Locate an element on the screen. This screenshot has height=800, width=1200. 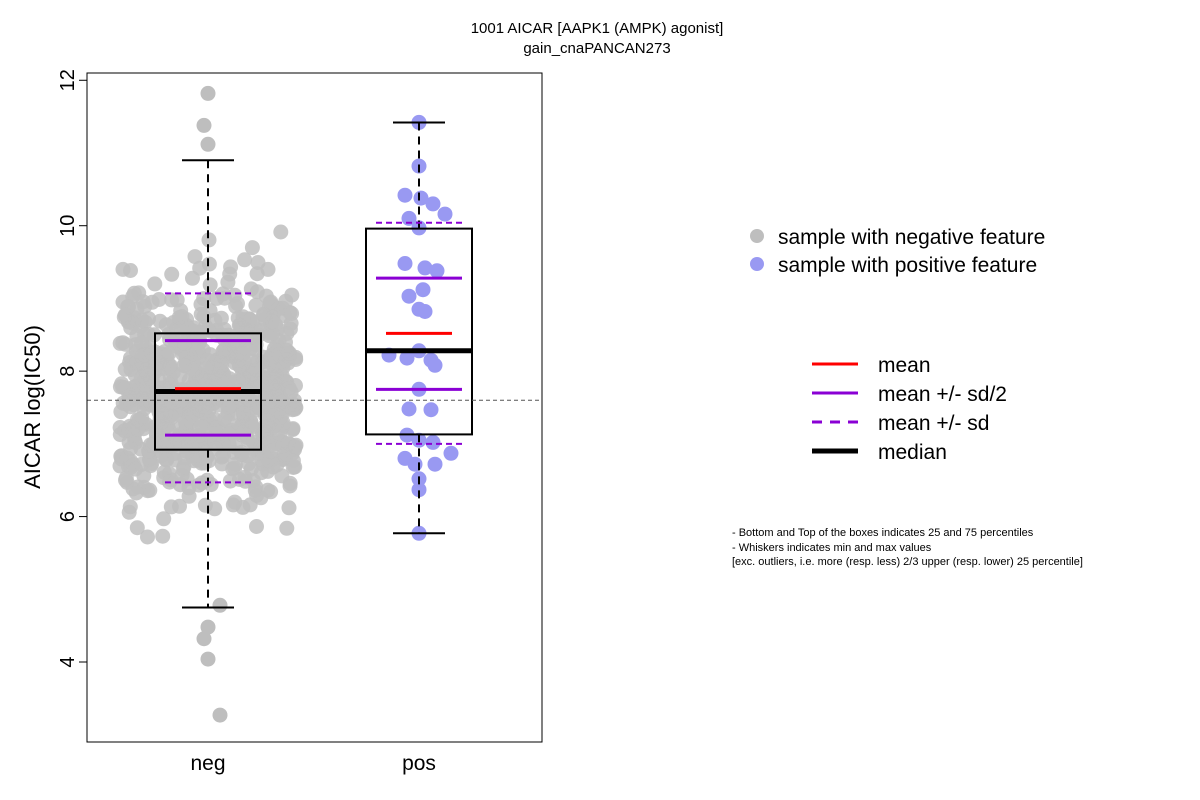
legend-marker-negative is located at coordinates (757, 236).